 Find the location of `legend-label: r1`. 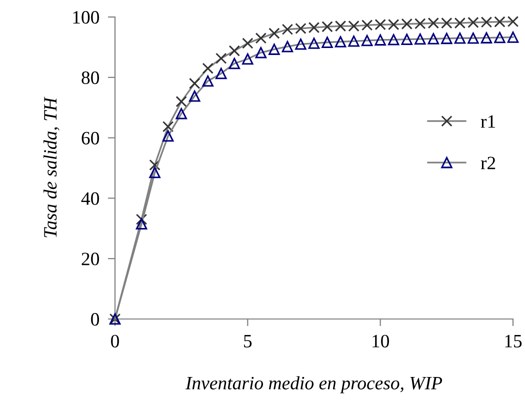

legend-label: r1 is located at coordinates (487, 121).